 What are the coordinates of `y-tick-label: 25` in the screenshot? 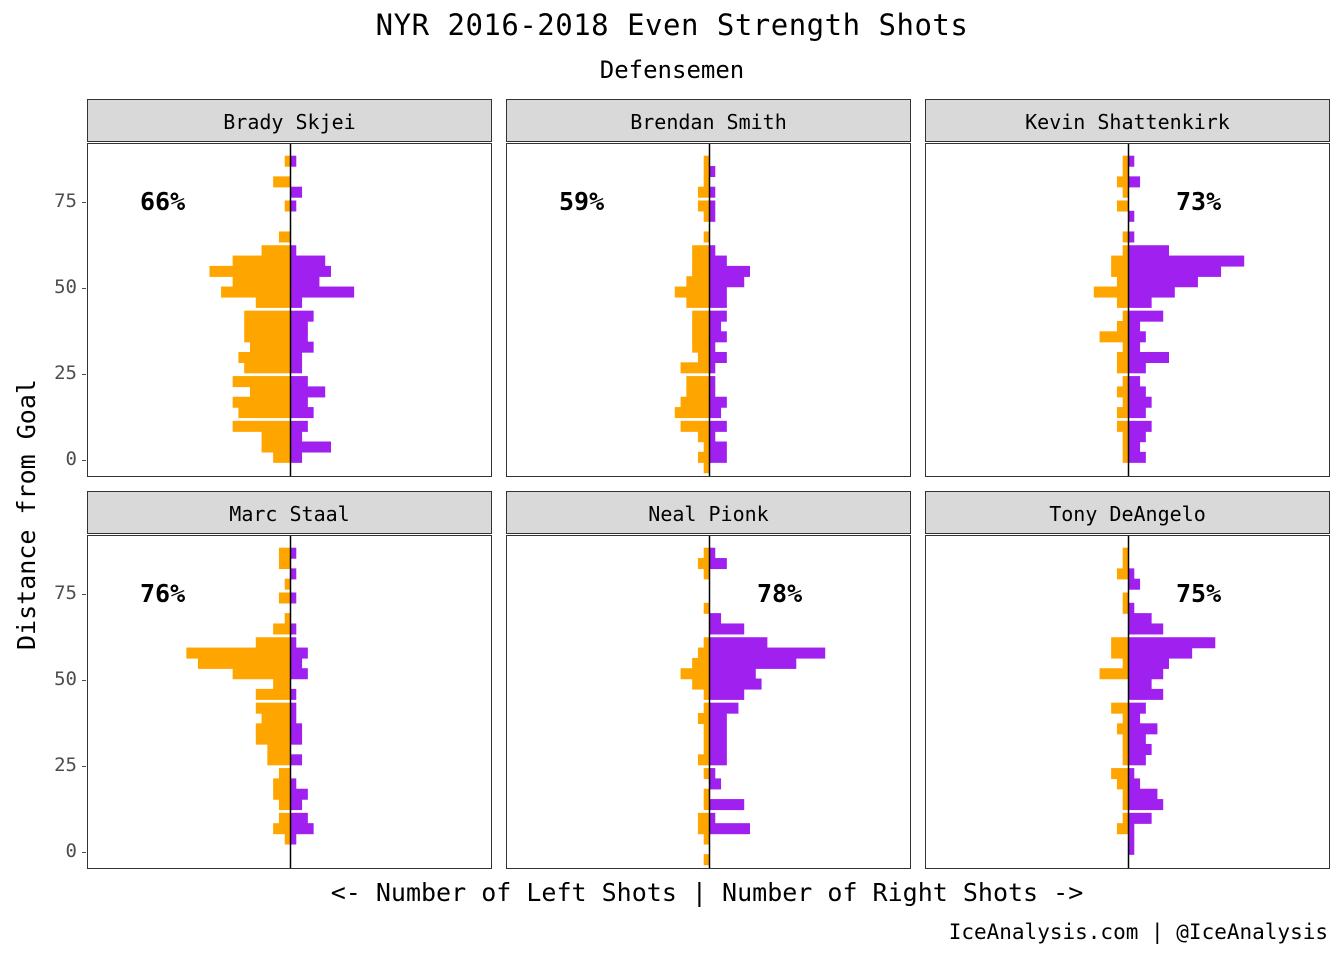 It's located at (65, 764).